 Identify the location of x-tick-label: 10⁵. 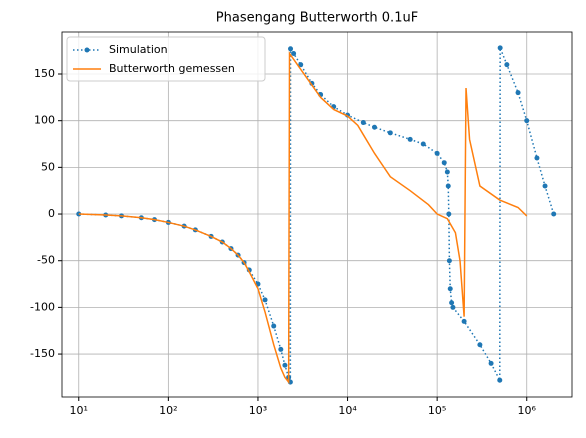
(437, 410).